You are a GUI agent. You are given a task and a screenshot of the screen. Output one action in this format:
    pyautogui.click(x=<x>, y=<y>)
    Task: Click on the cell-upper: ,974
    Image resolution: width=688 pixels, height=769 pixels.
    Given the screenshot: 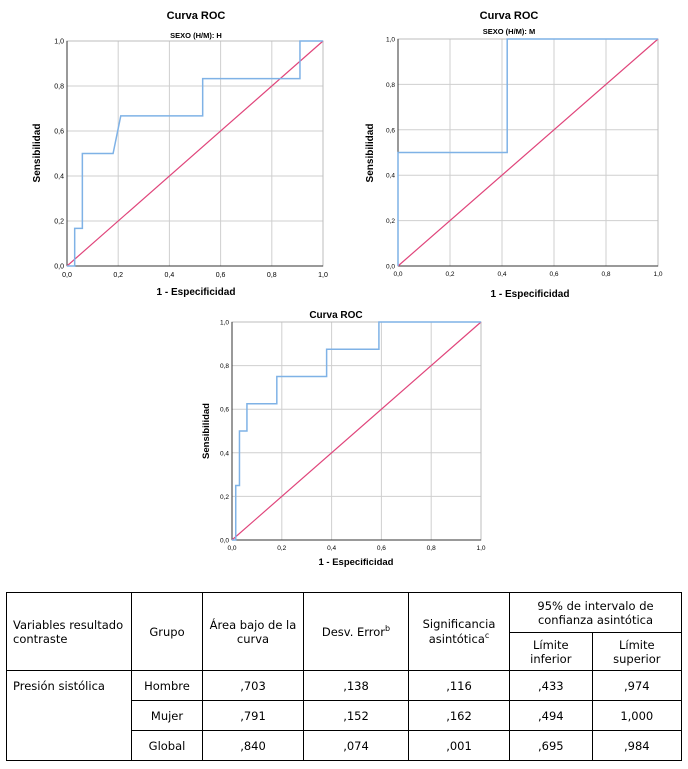 What is the action you would take?
    pyautogui.click(x=637, y=685)
    